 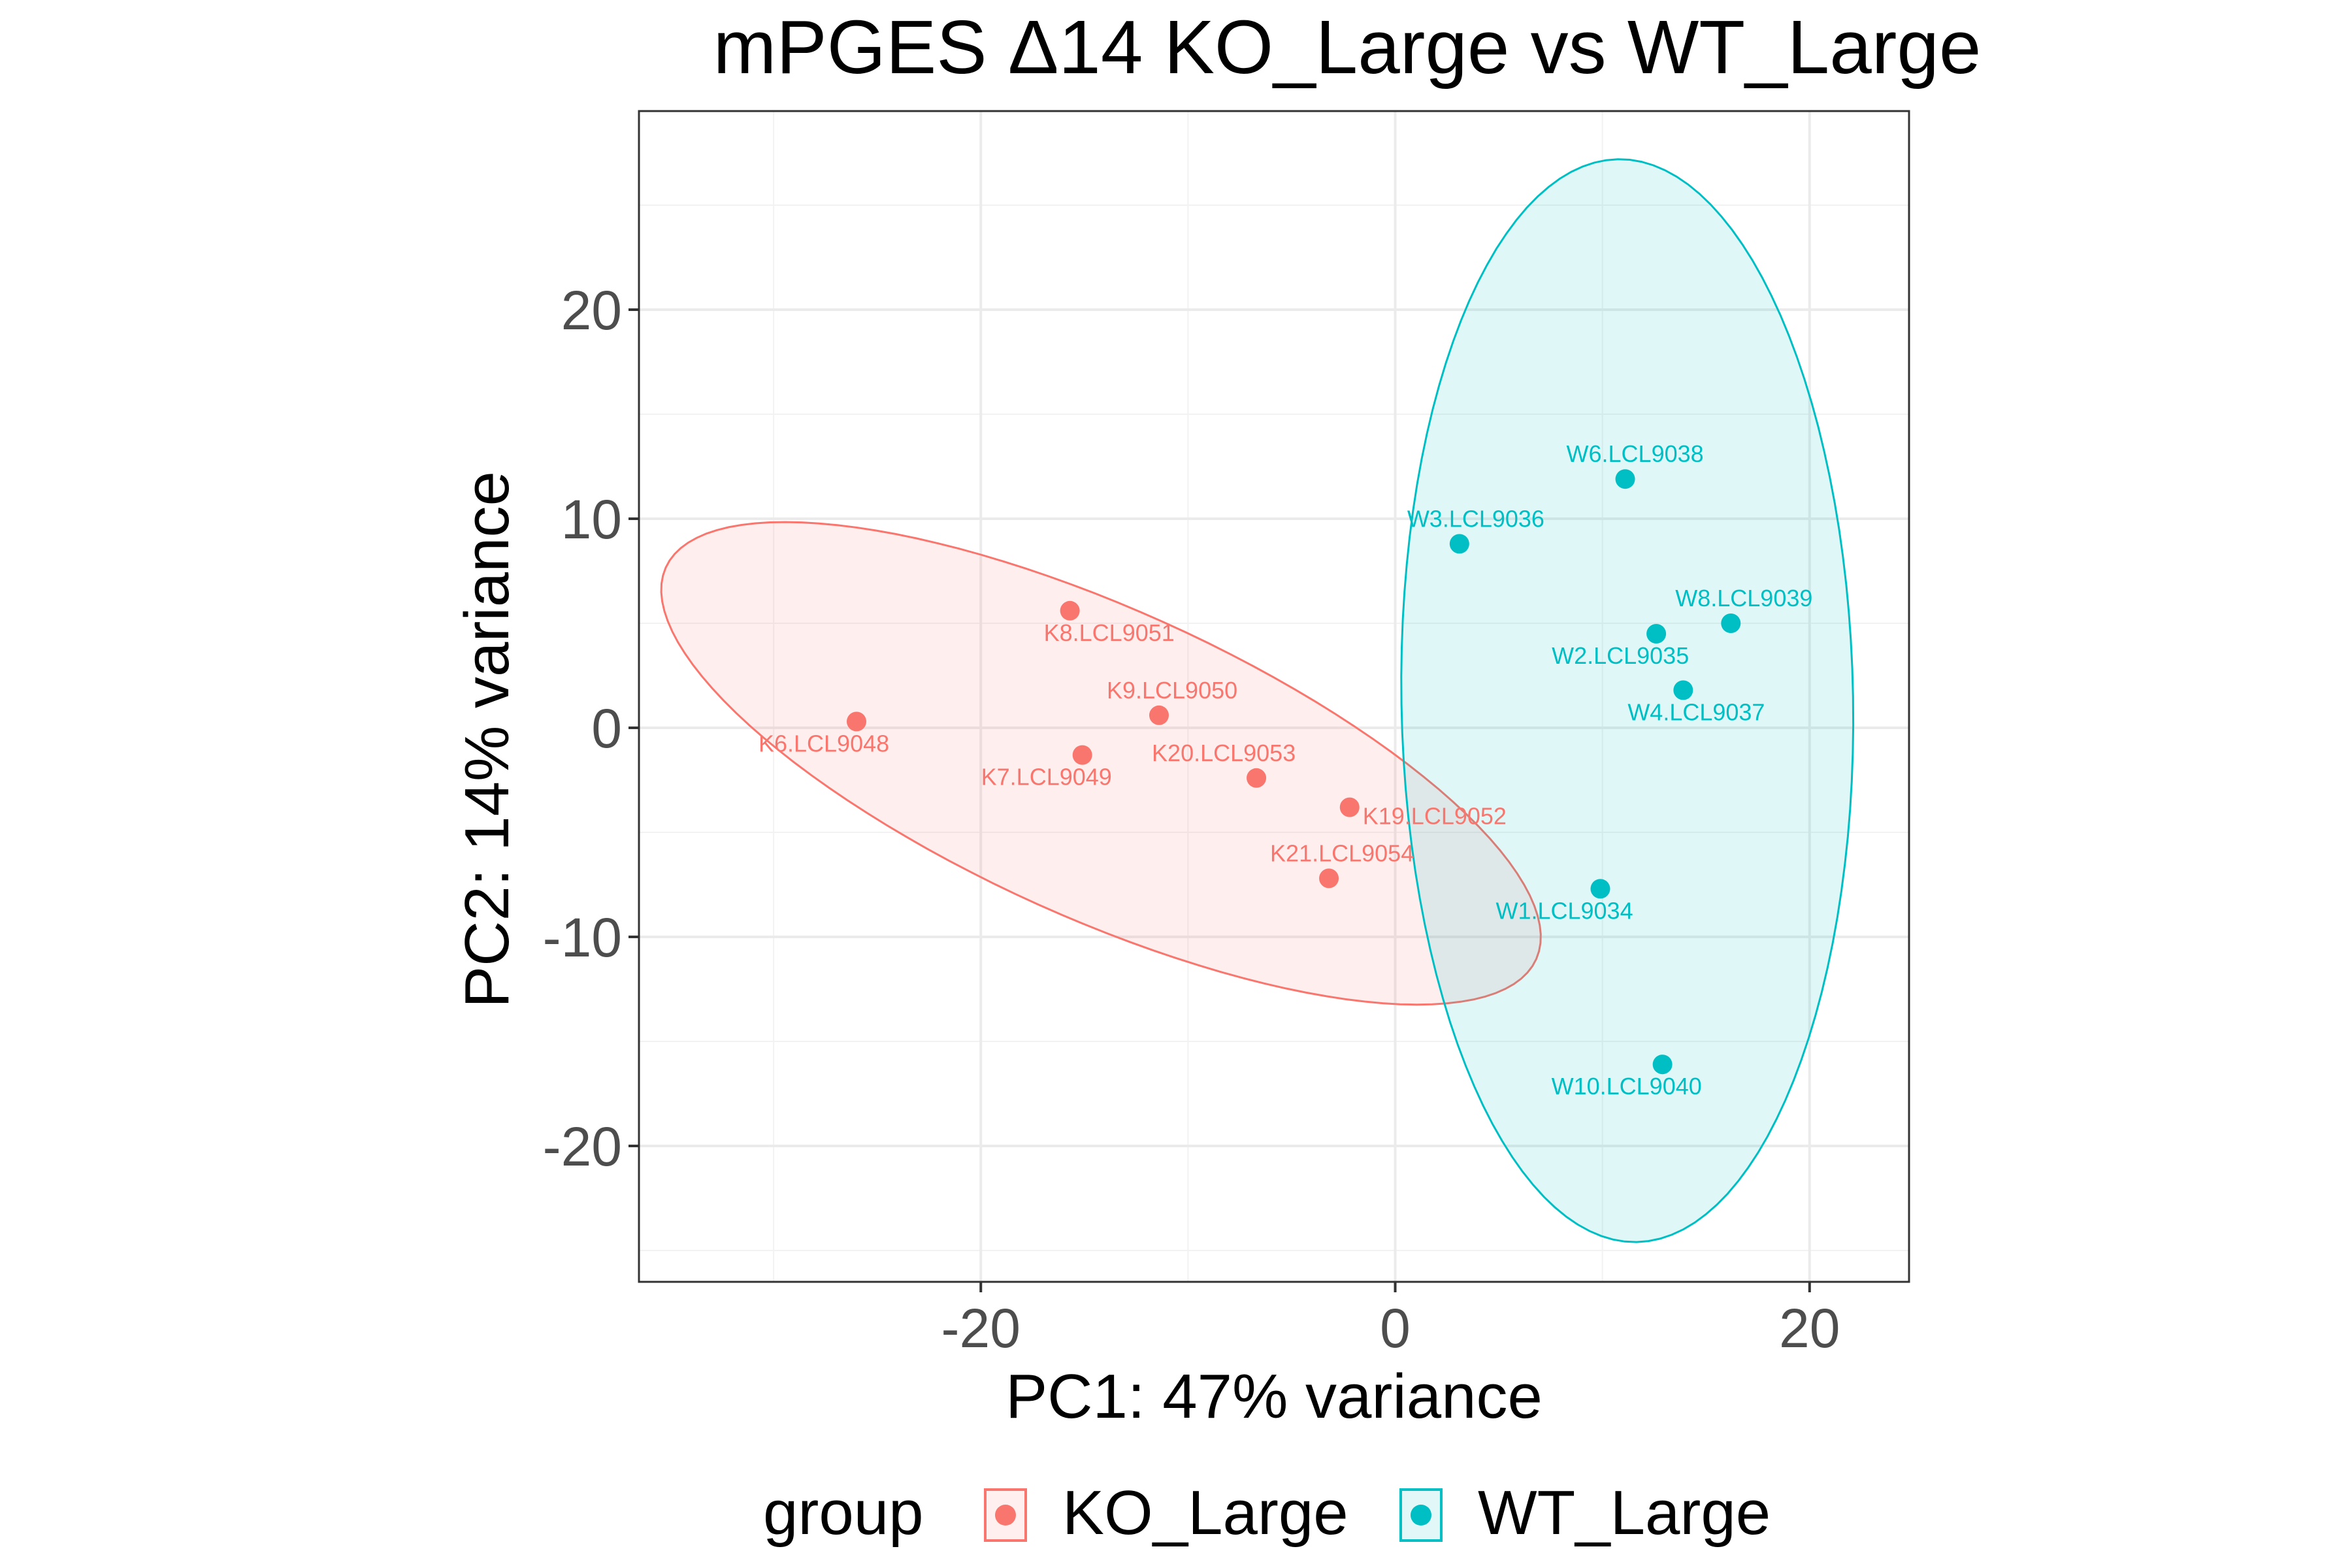 I want to click on legend-key-wt-dot, so click(x=1421, y=1515).